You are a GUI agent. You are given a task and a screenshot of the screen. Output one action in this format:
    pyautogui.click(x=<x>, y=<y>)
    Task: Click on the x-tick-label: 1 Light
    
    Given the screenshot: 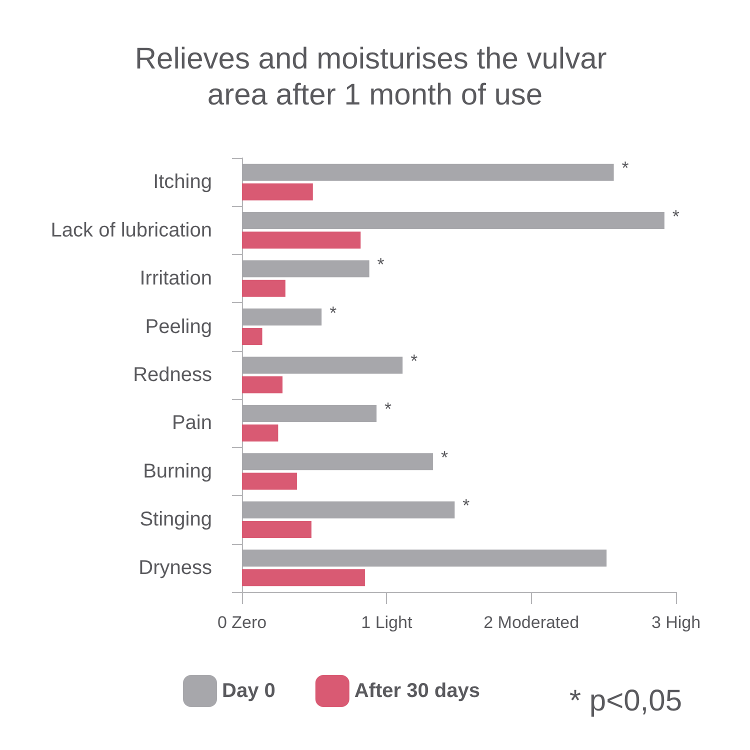 What is the action you would take?
    pyautogui.click(x=386, y=622)
    